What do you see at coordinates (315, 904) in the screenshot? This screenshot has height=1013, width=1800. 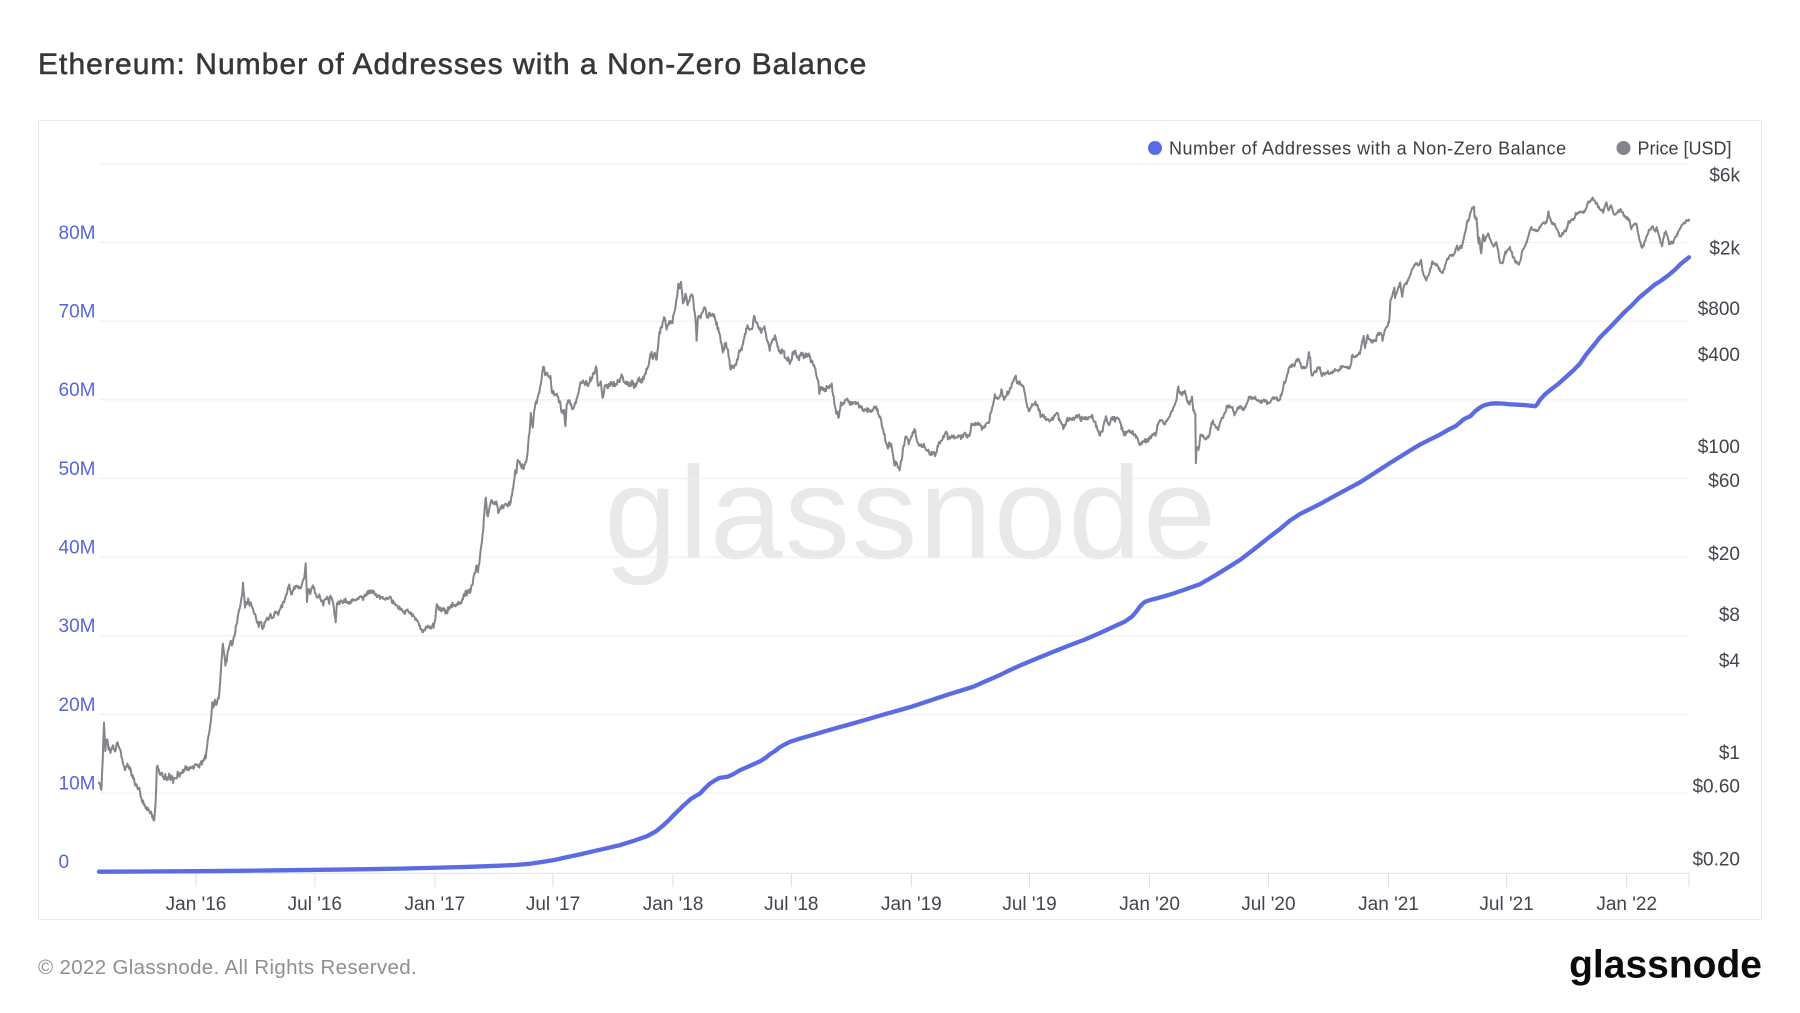 I see `svg-text: Jul '16` at bounding box center [315, 904].